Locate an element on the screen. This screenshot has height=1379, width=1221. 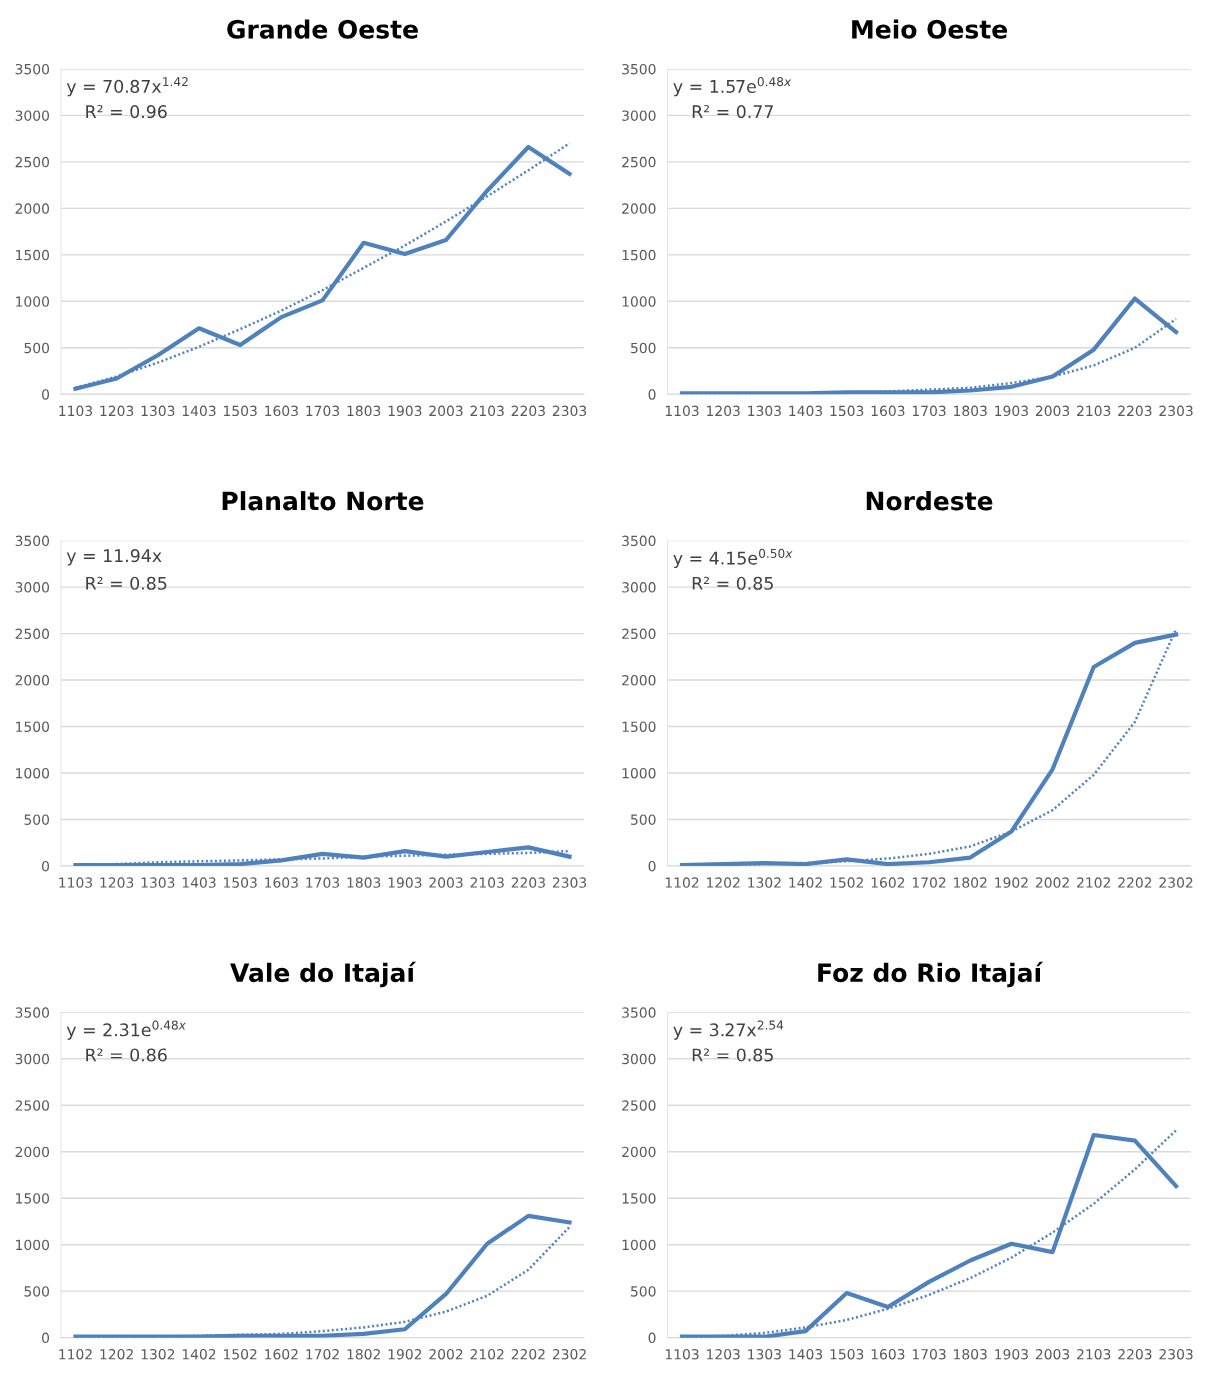
annotation: R² = 0.96 is located at coordinates (126, 112).